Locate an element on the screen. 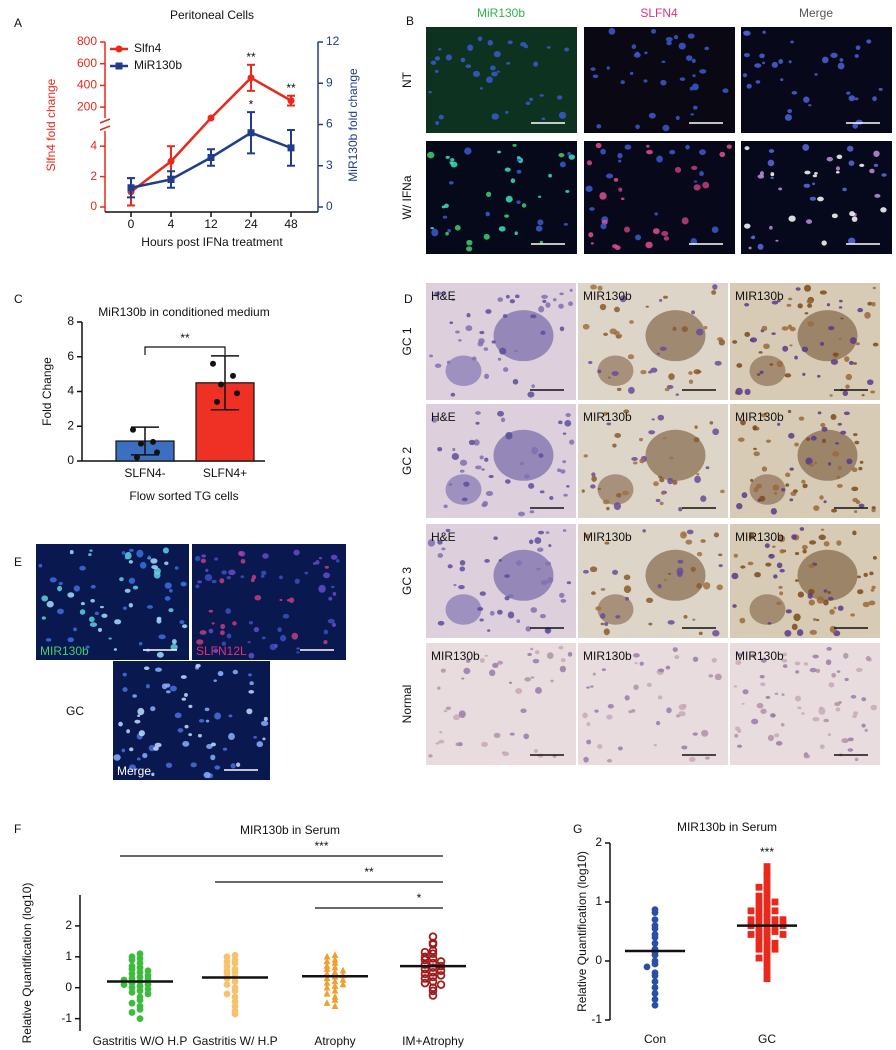  y-tick-label: 8 is located at coordinates (70, 321).